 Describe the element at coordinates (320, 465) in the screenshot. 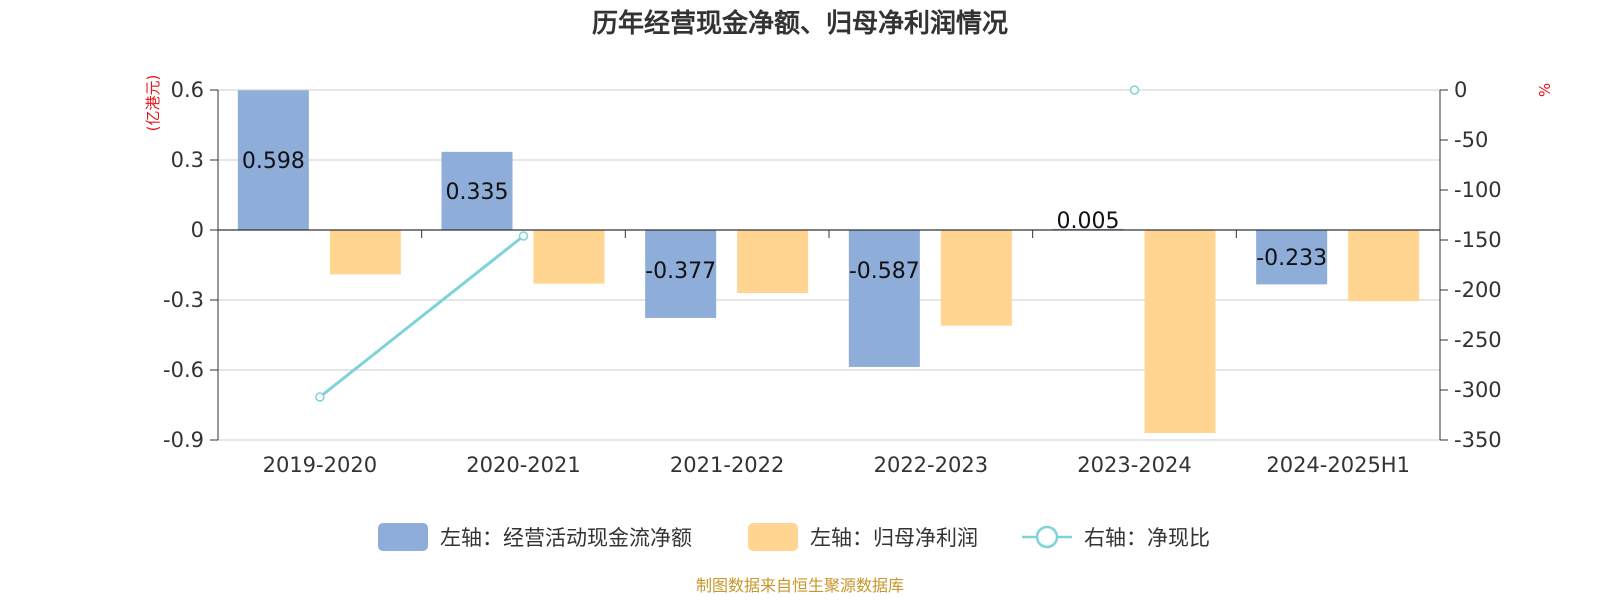

I see `x-axis-tick-label: 2019-2020` at that location.